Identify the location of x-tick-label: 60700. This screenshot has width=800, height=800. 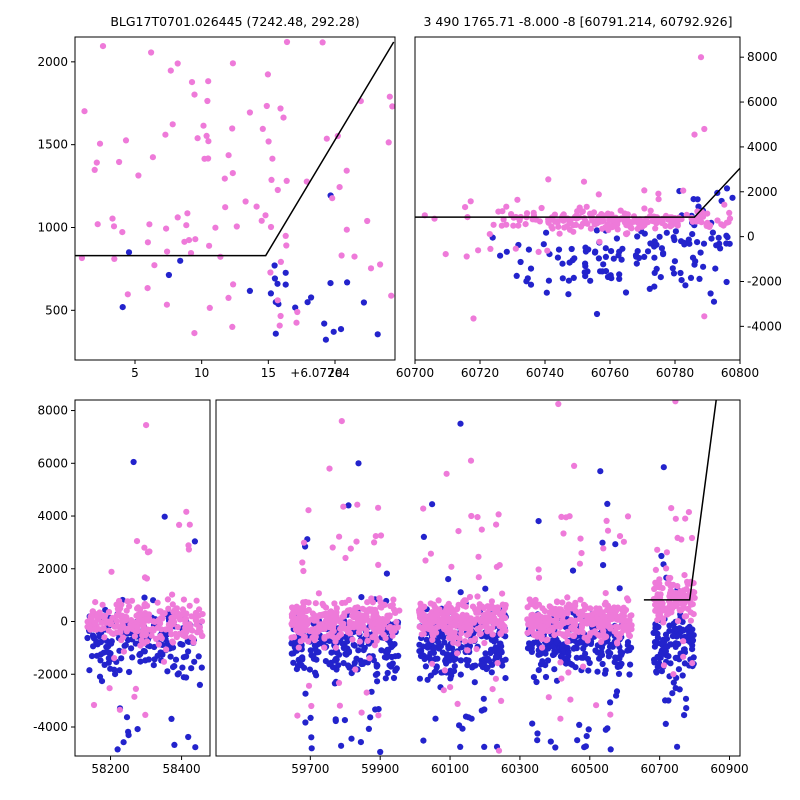
(415, 373).